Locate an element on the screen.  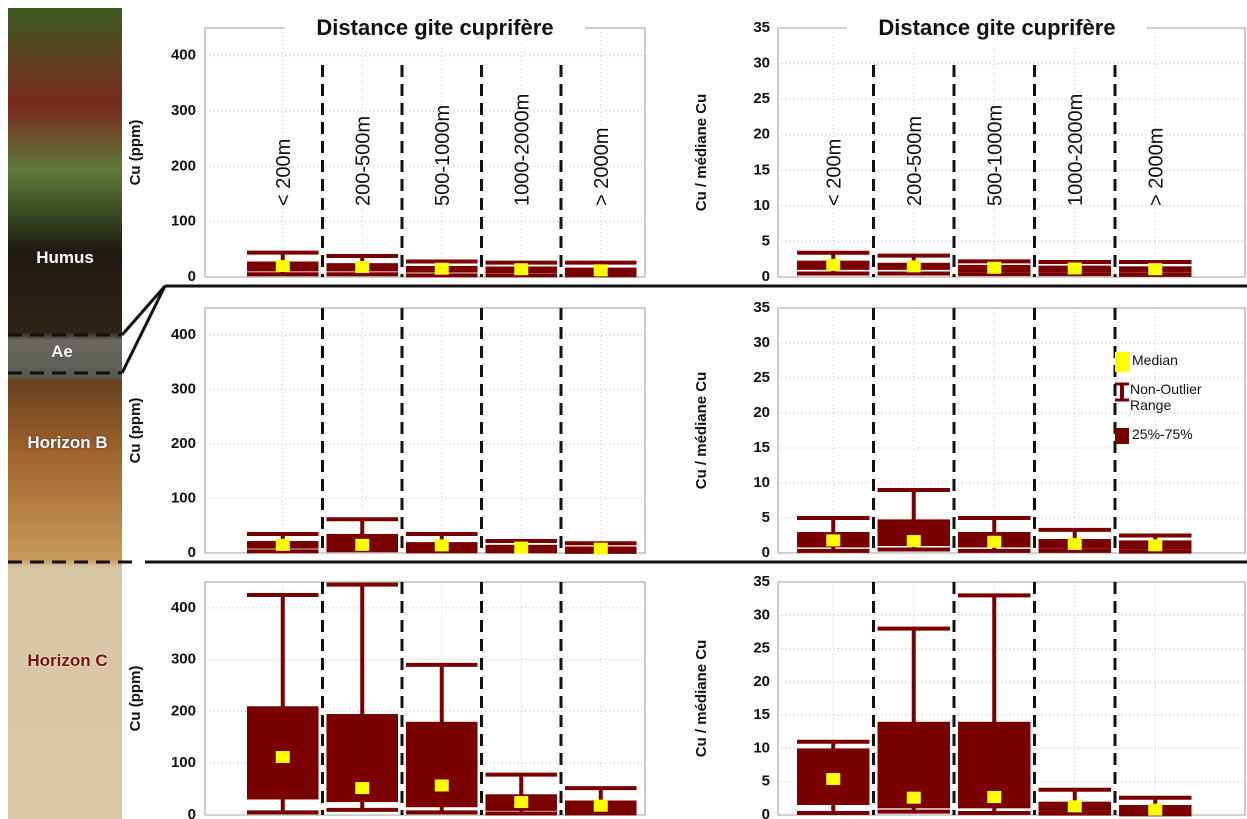
legend-label: Non-Outlier Range is located at coordinates (1166, 397).